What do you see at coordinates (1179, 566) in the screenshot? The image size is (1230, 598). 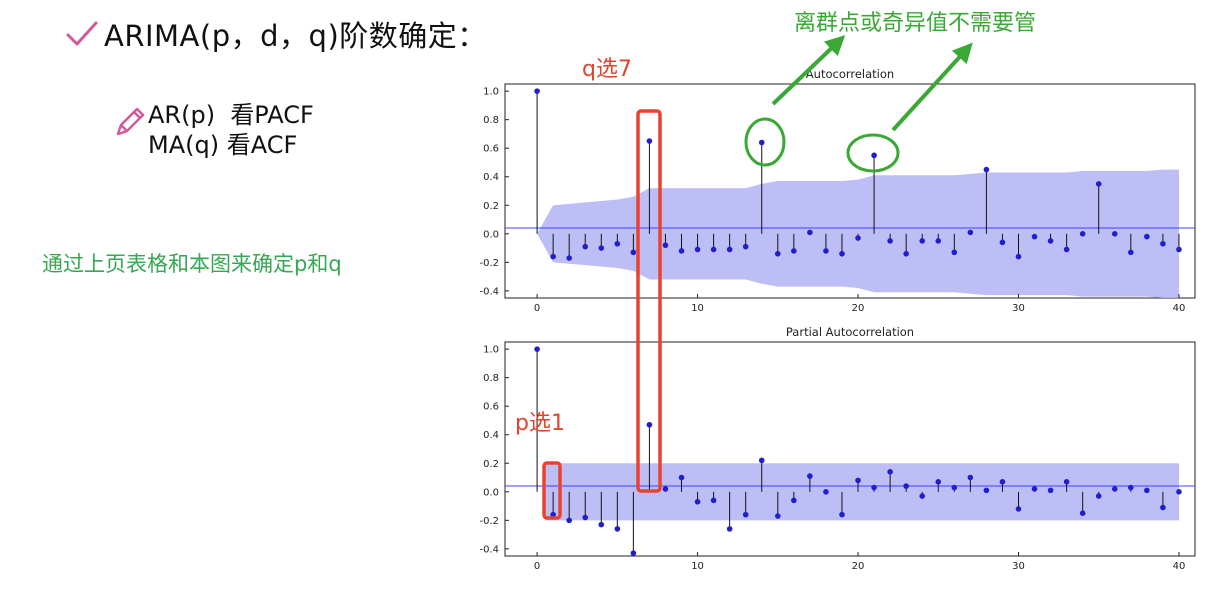 I see `pacf-xtick-label: 40` at bounding box center [1179, 566].